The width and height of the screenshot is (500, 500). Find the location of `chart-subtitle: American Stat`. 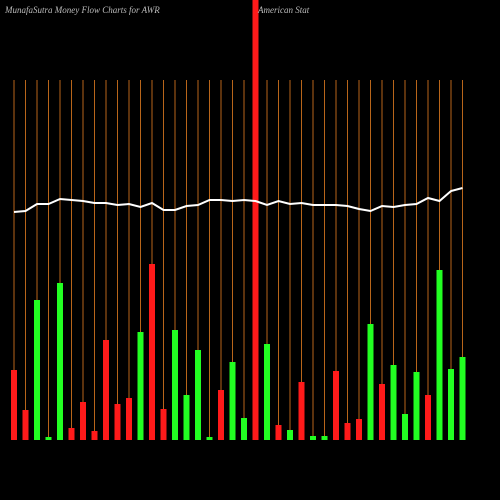

chart-subtitle: American Stat is located at coordinates (283, 10).